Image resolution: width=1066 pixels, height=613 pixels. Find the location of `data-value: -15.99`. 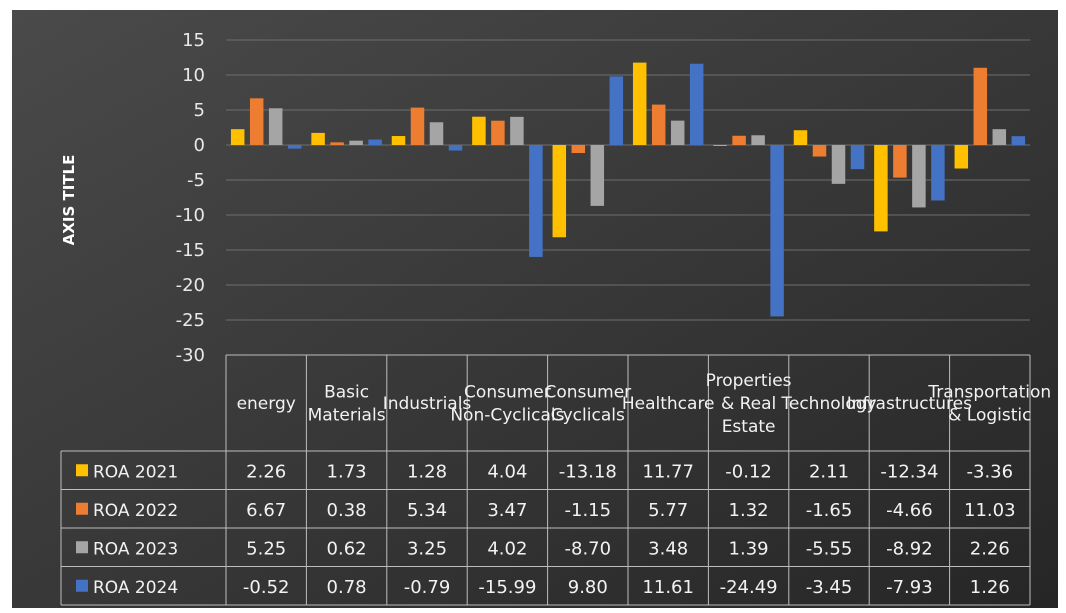

data-value: -15.99 is located at coordinates (507, 587).